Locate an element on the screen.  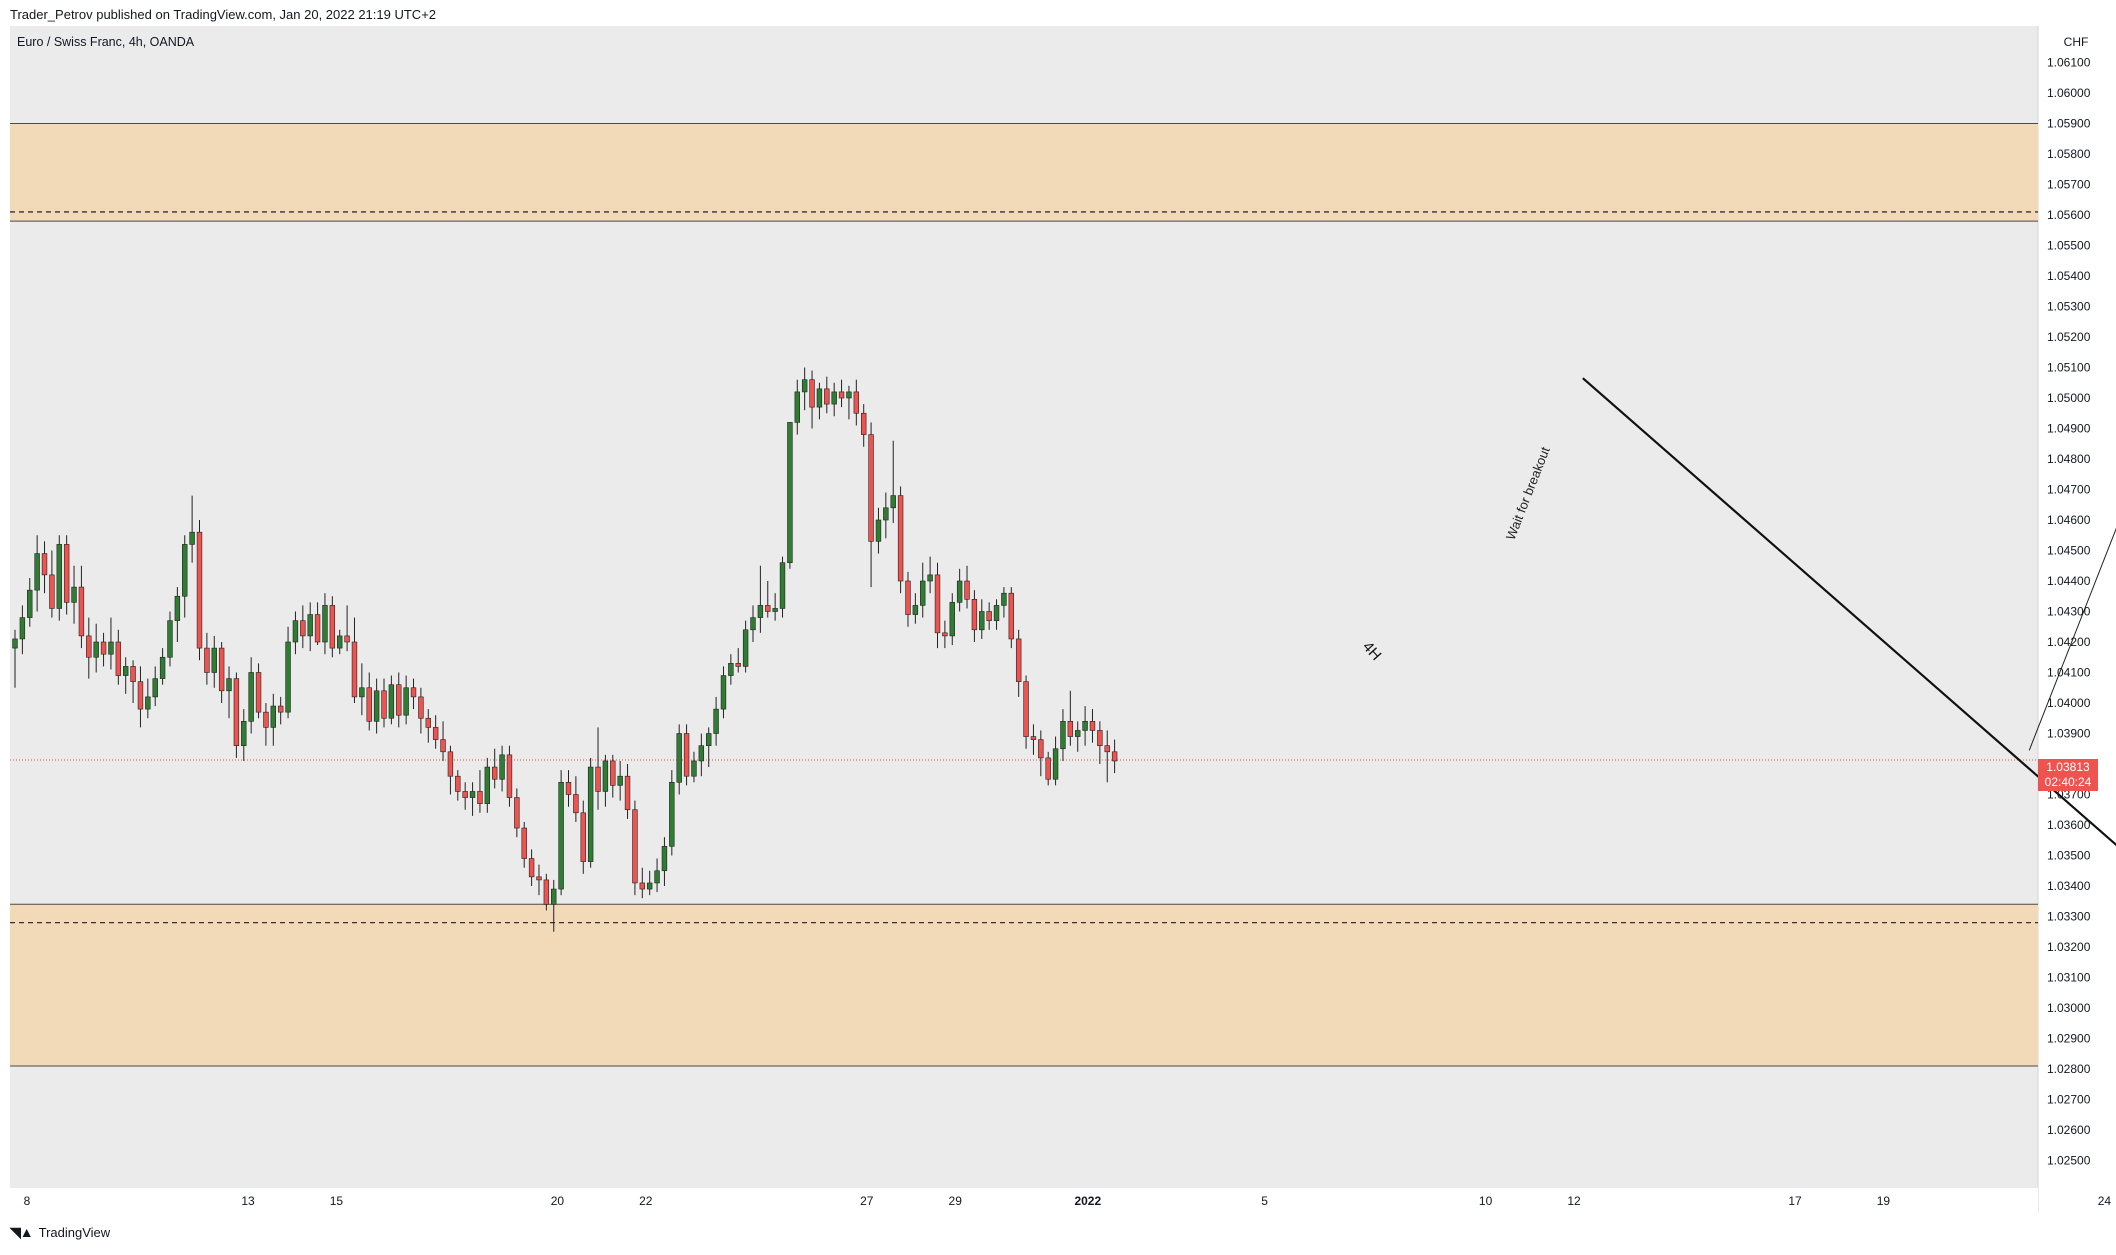
y-tick-label: 1.03400 is located at coordinates (2069, 886).